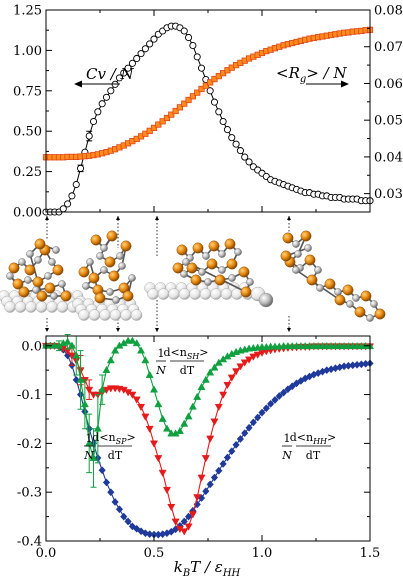  What do you see at coordinates (27, 213) in the screenshot?
I see `y-left-tick-label: 0.00` at bounding box center [27, 213].